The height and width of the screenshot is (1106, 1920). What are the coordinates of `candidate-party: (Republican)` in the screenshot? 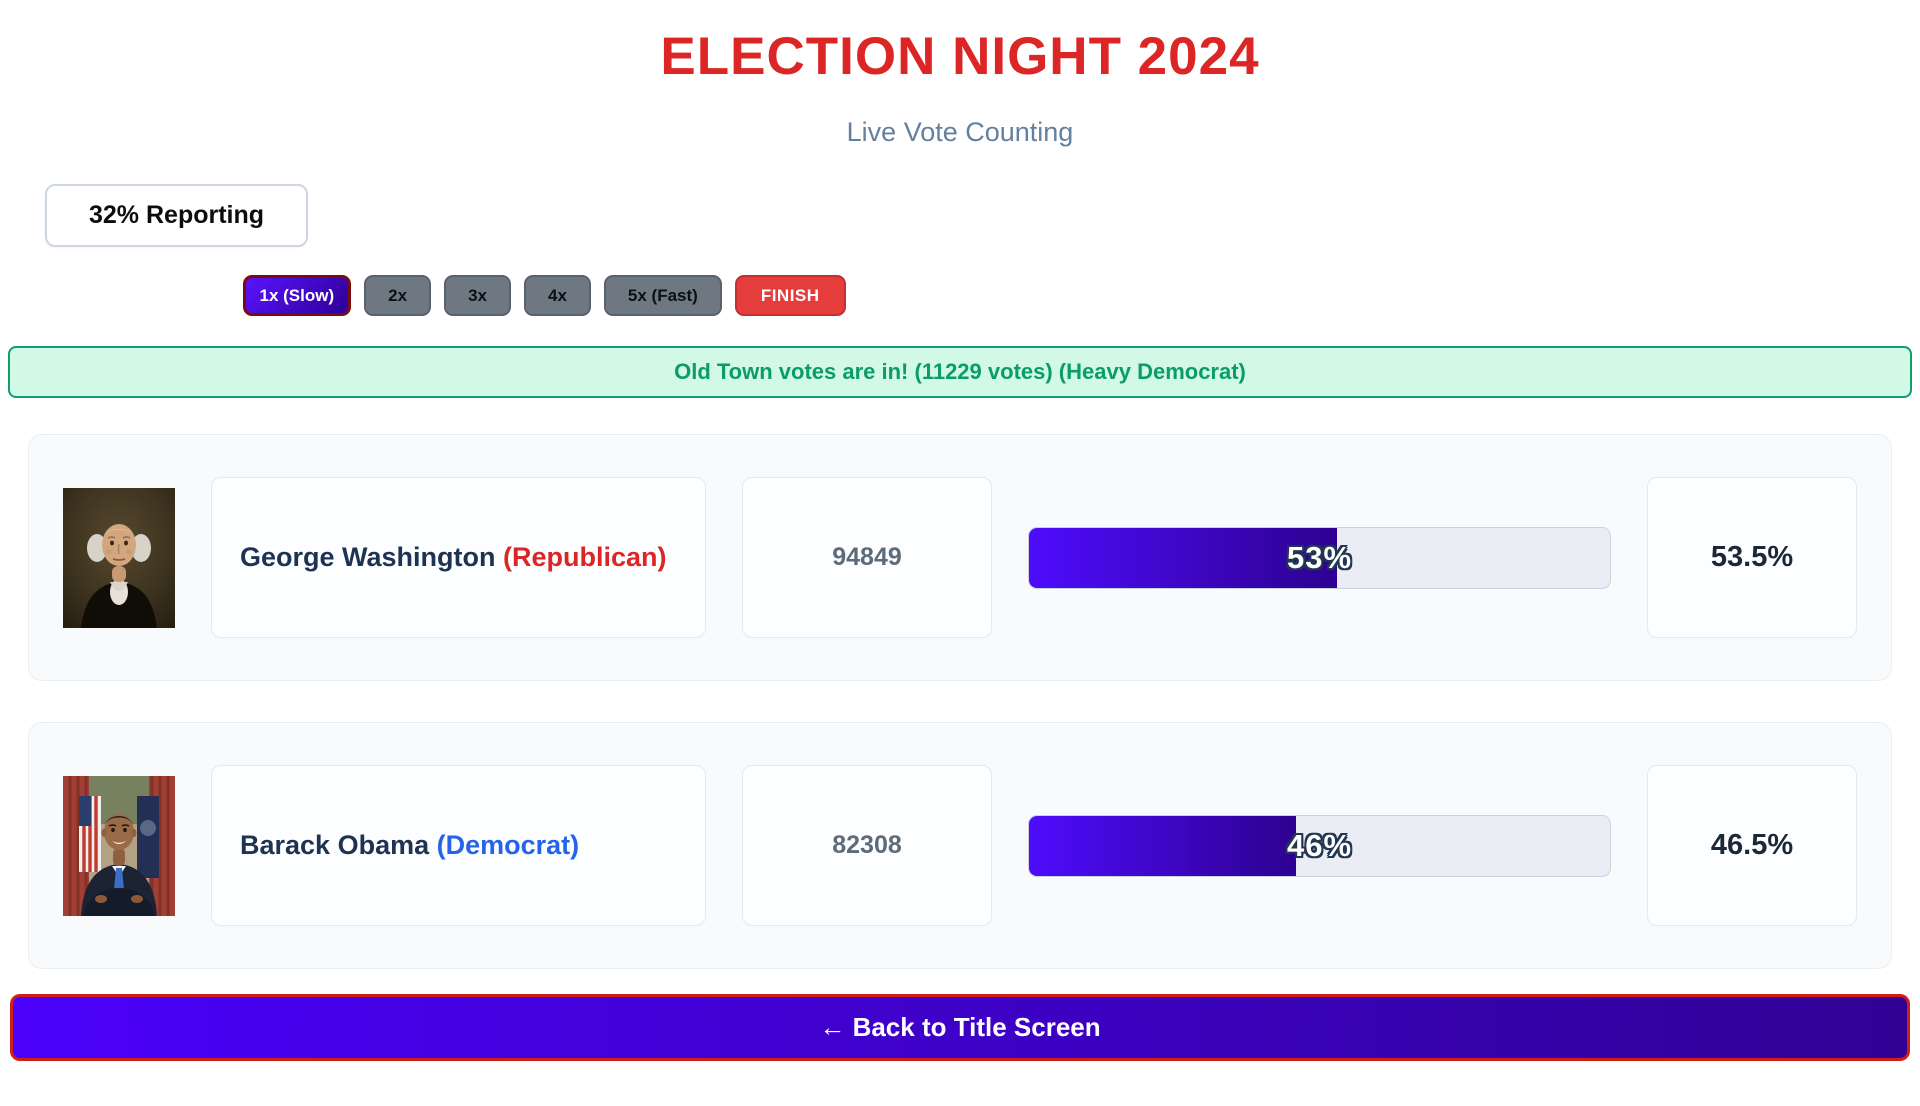 It's located at (585, 557).